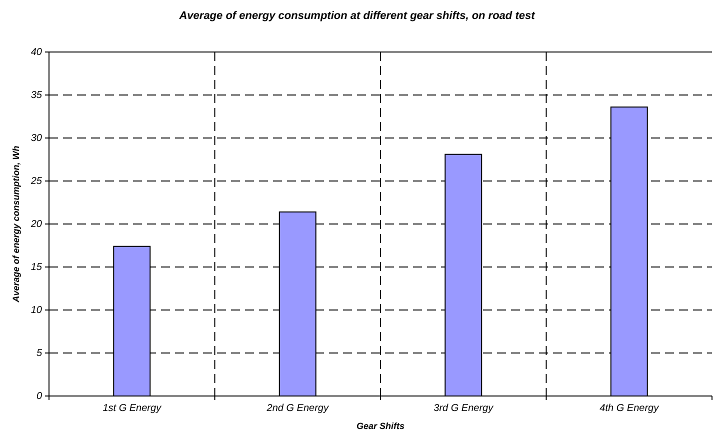 This screenshot has height=435, width=714. What do you see at coordinates (298, 408) in the screenshot?
I see `x-tick-label: 2nd G Energy` at bounding box center [298, 408].